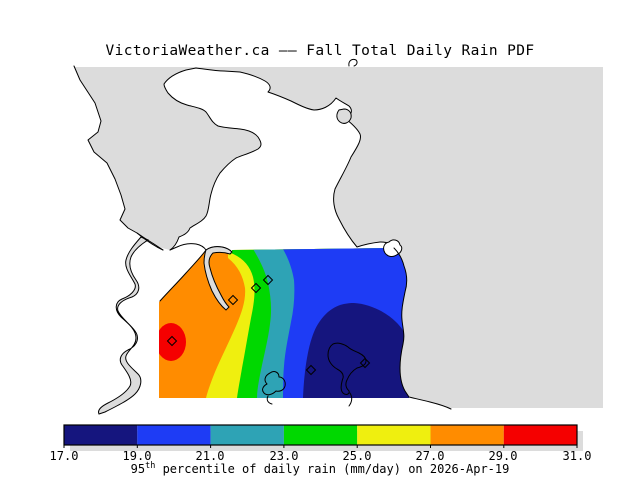 The image size is (640, 480). I want to click on colorbar-tick-label: 29.0, so click(503, 456).